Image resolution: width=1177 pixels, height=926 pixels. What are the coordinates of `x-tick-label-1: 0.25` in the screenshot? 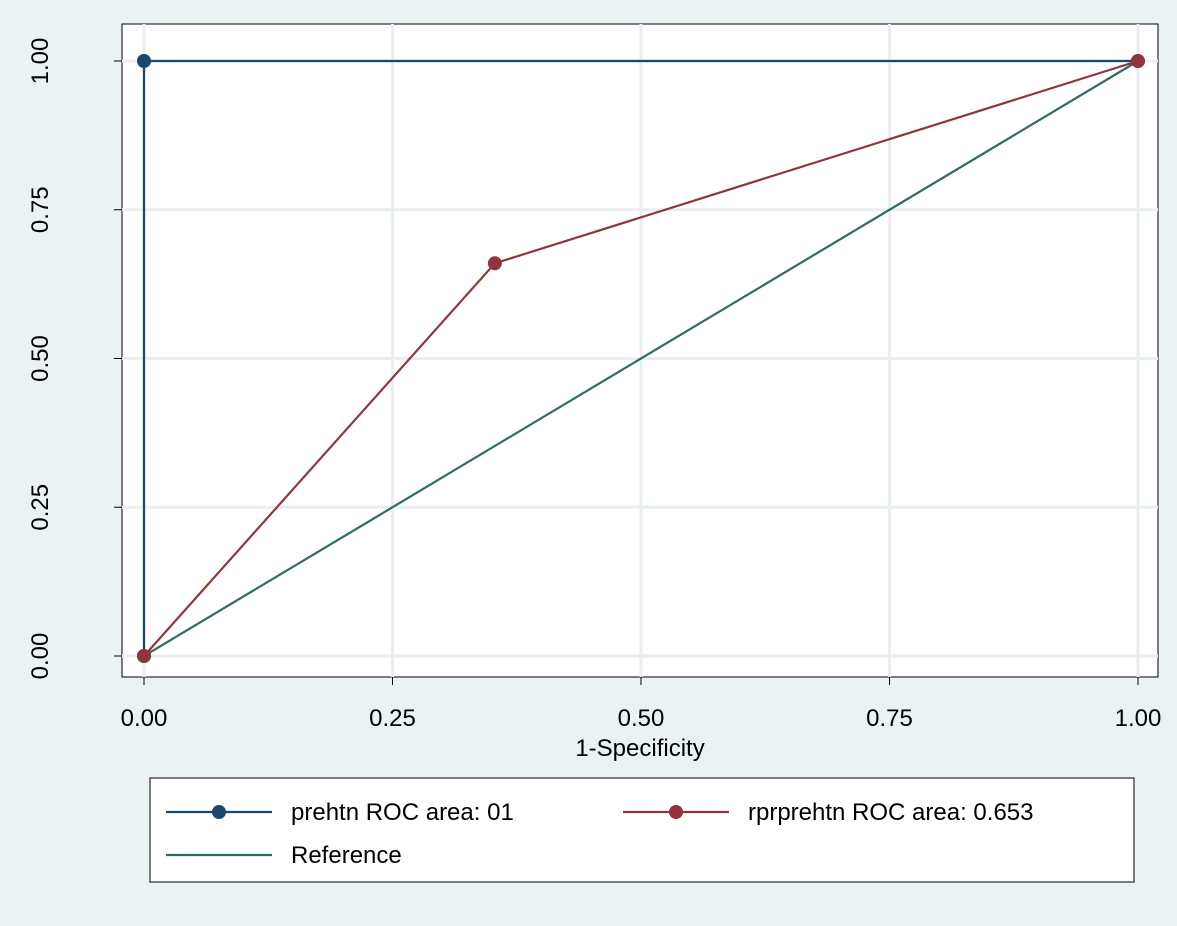 It's located at (392, 718).